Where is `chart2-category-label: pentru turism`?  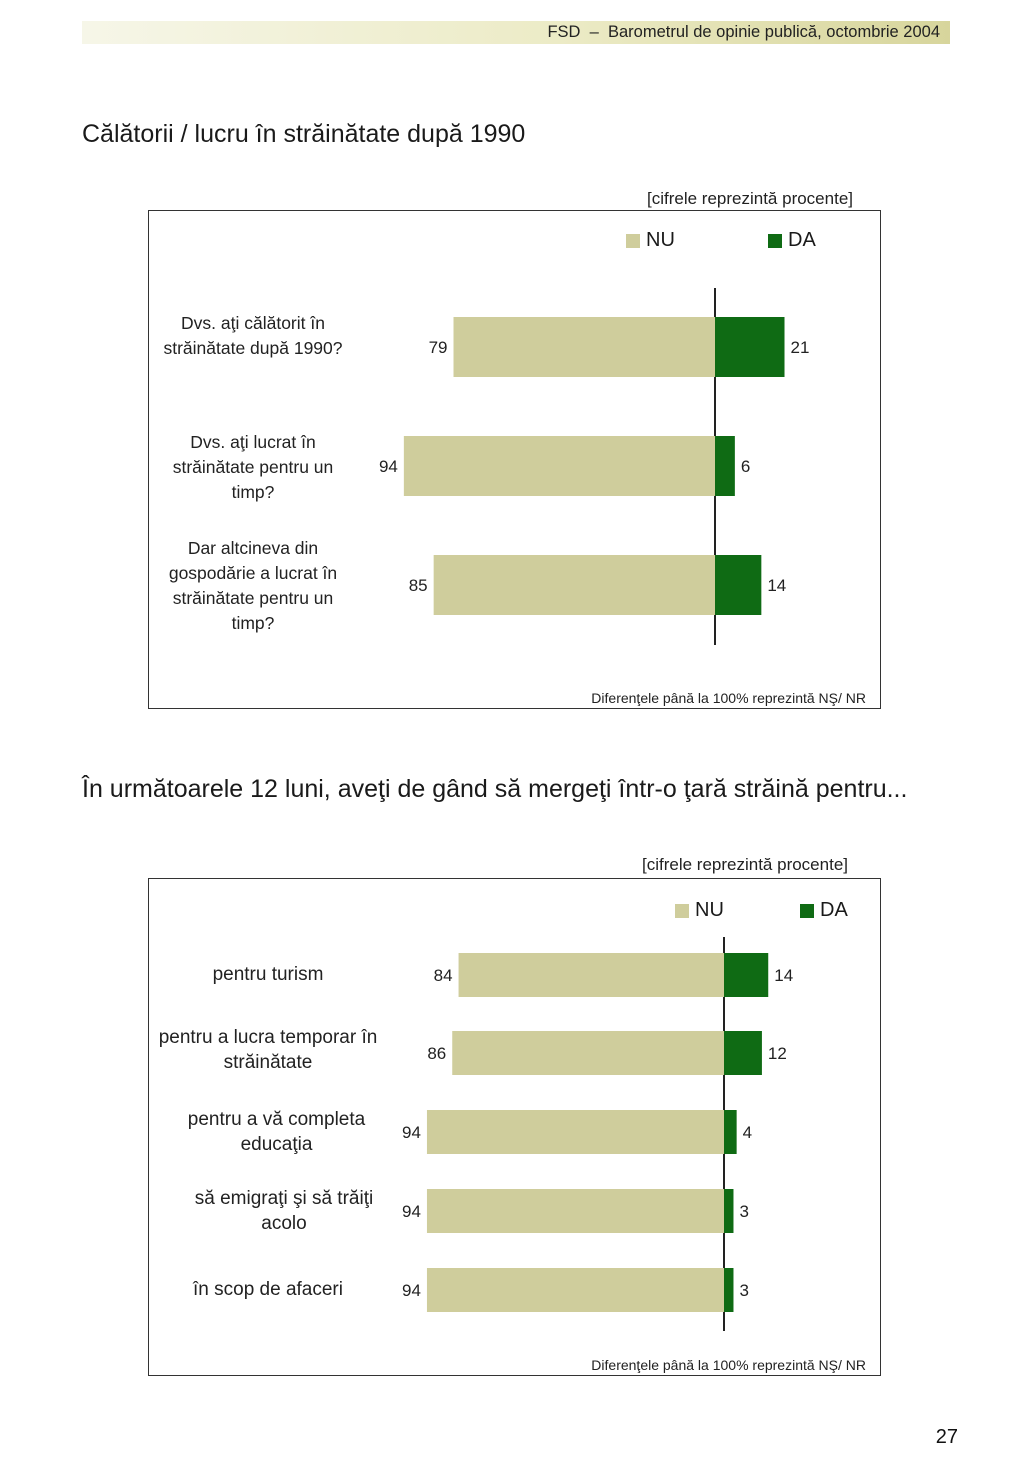
chart2-category-label: pentru turism is located at coordinates (268, 974).